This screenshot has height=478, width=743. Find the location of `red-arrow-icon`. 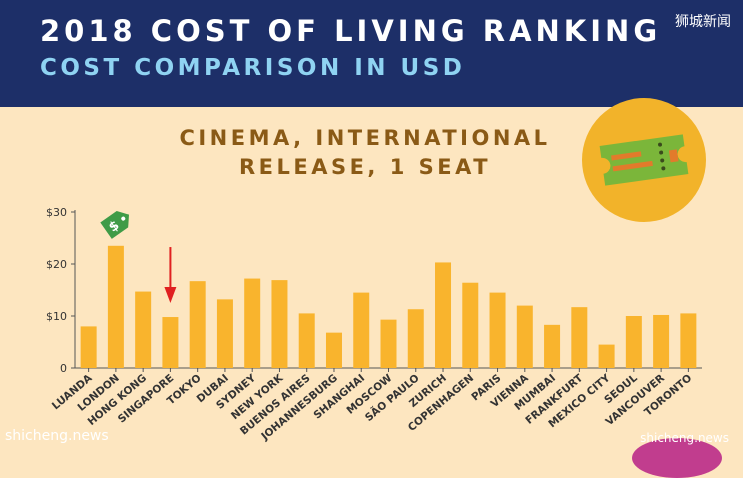

red-arrow-icon is located at coordinates (170, 275).